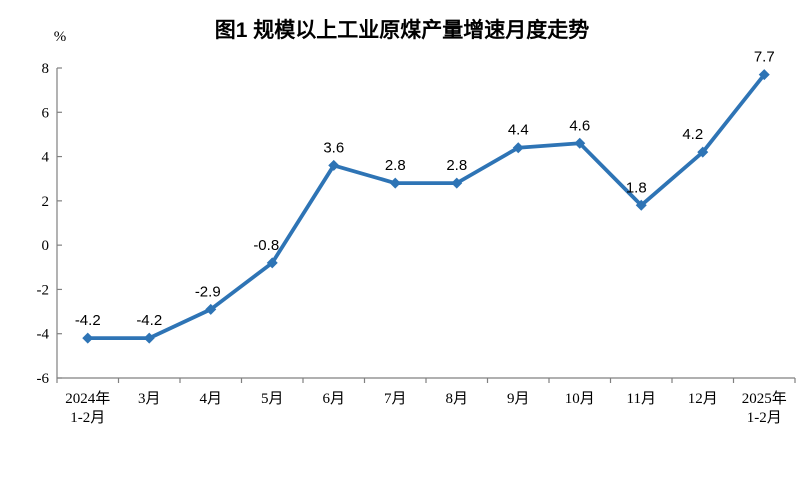 This screenshot has height=477, width=800. I want to click on x-axis-label: 5月, so click(272, 399).